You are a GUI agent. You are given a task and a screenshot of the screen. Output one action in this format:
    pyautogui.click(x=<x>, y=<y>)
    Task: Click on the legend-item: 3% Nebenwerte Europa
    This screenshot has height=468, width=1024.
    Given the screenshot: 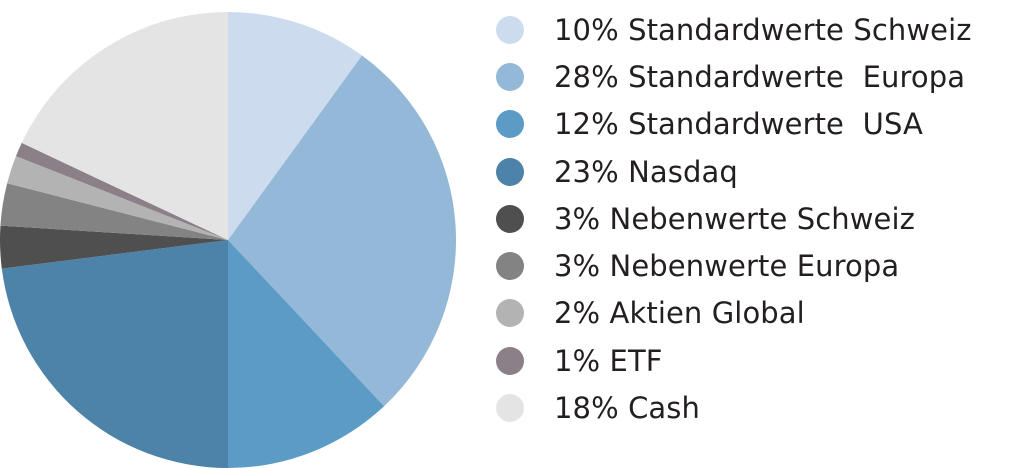 What is the action you would take?
    pyautogui.click(x=760, y=265)
    